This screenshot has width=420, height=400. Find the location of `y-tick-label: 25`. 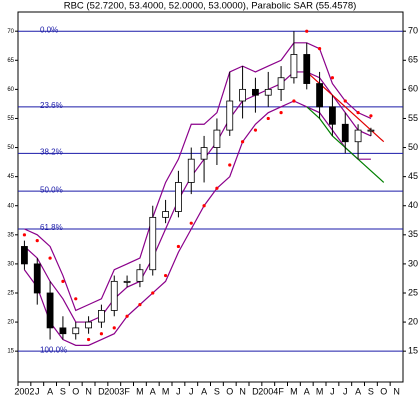

y-tick-label: 25 is located at coordinates (413, 292).